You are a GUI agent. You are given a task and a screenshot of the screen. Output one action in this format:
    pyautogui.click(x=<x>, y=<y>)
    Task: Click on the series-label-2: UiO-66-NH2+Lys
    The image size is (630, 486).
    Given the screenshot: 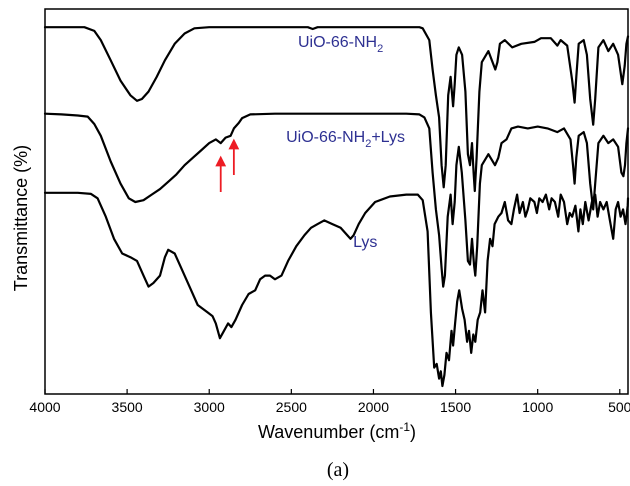 What is the action you would take?
    pyautogui.click(x=345, y=139)
    